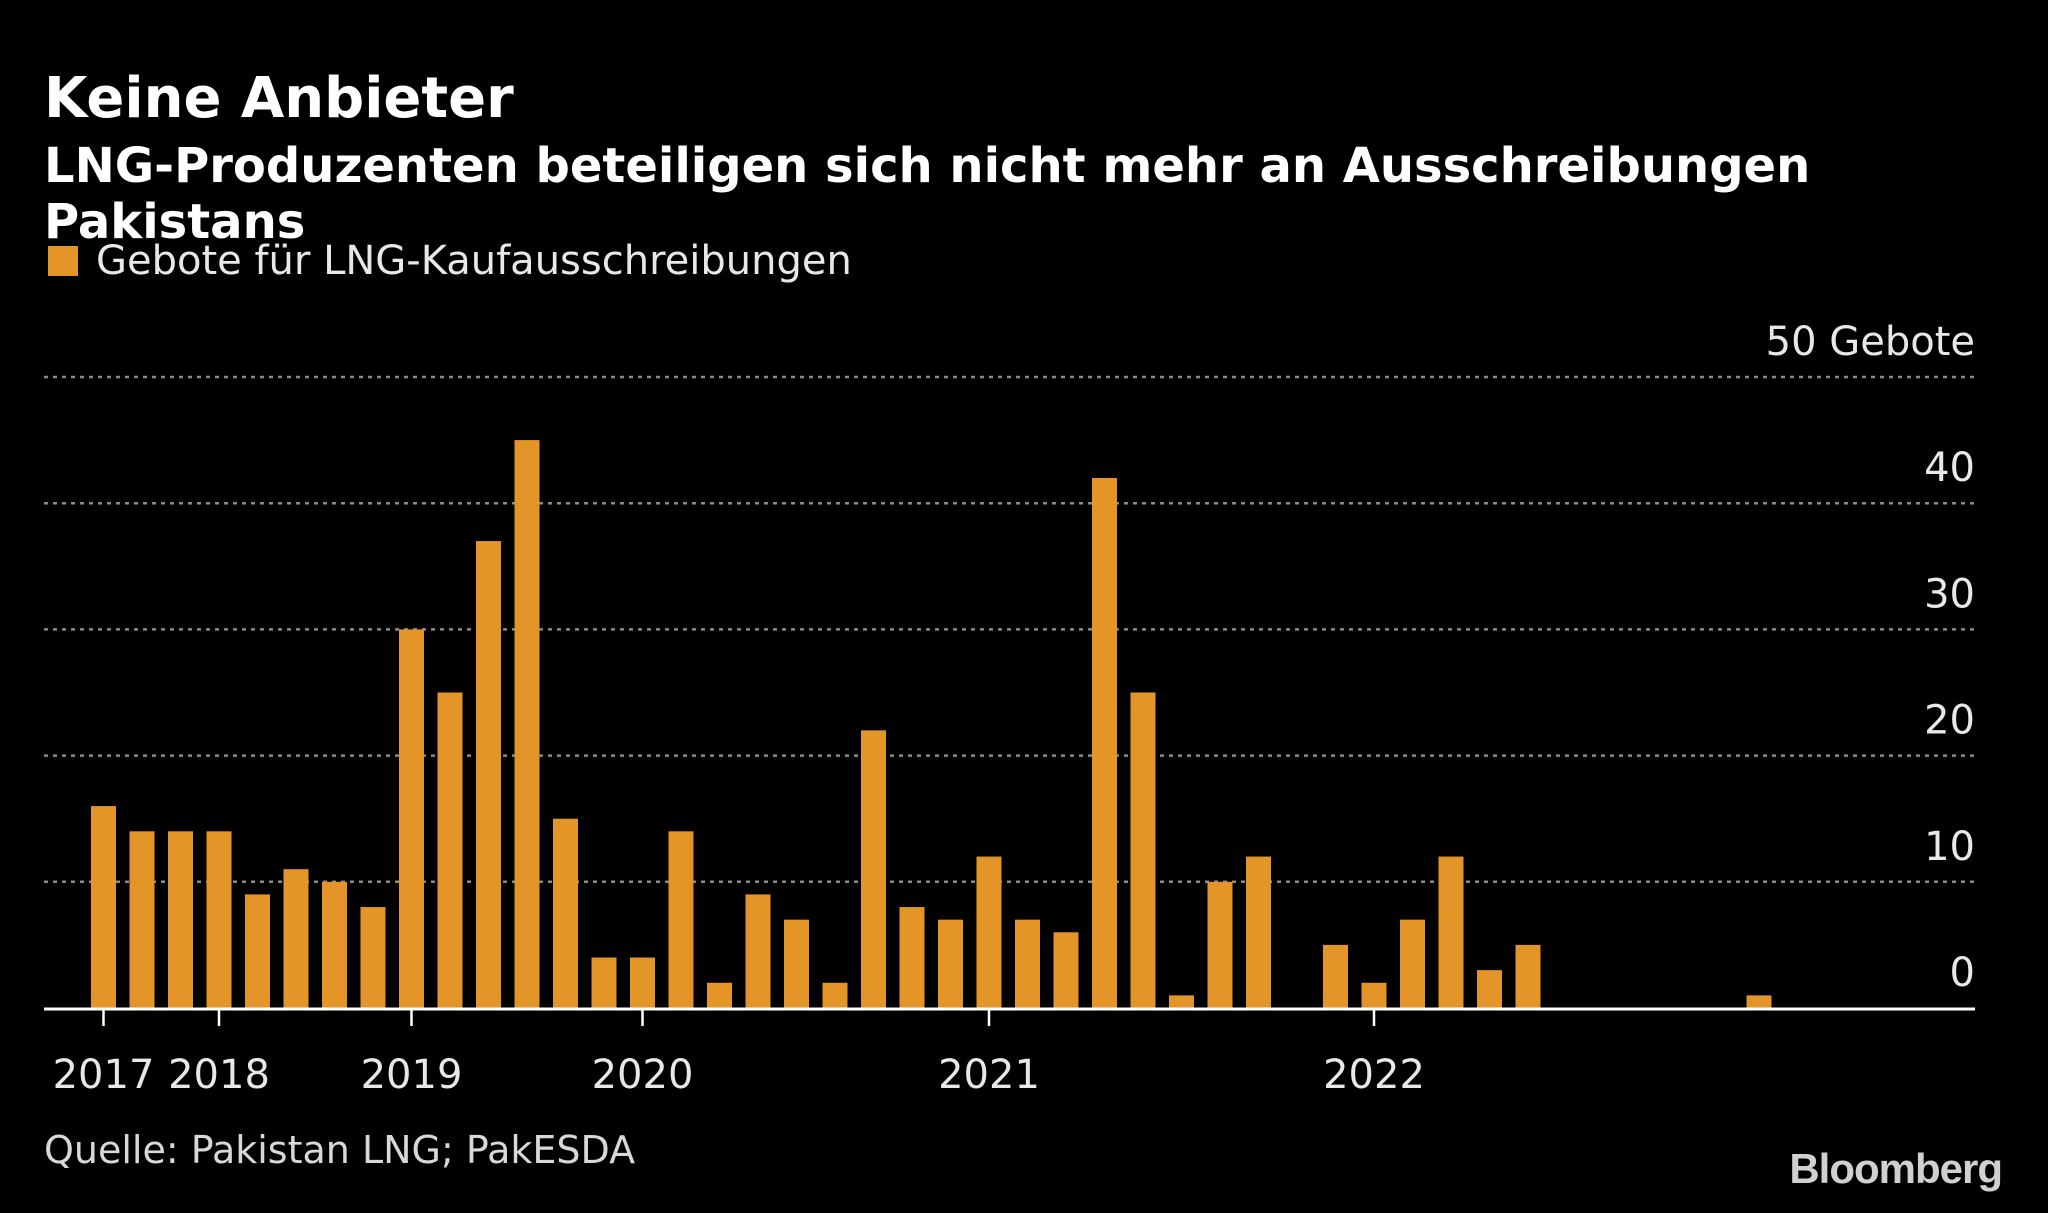 The height and width of the screenshot is (1213, 2048). Describe the element at coordinates (1962, 973) in the screenshot. I see `y-tick-label: 0` at that location.